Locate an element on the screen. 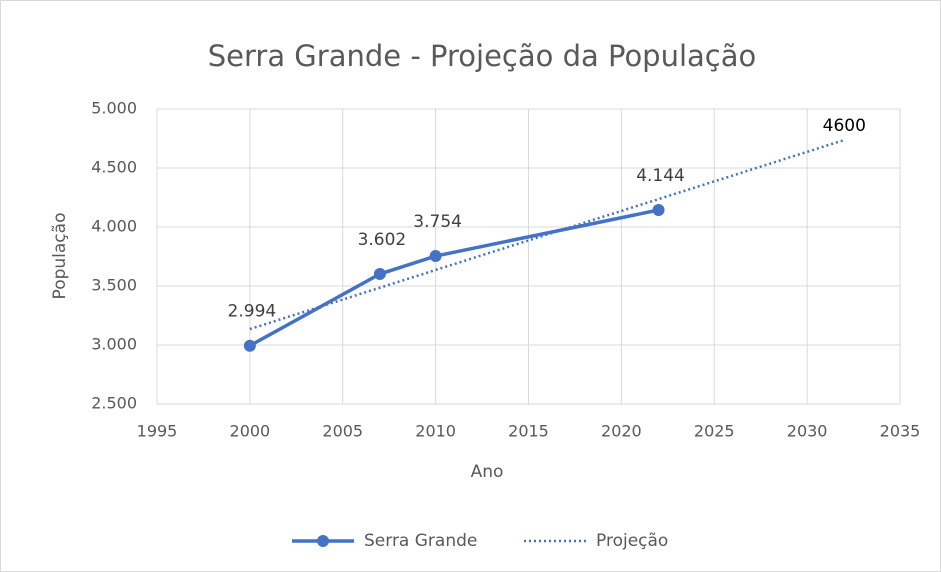  y-tick-label: 4.500 is located at coordinates (114, 167).